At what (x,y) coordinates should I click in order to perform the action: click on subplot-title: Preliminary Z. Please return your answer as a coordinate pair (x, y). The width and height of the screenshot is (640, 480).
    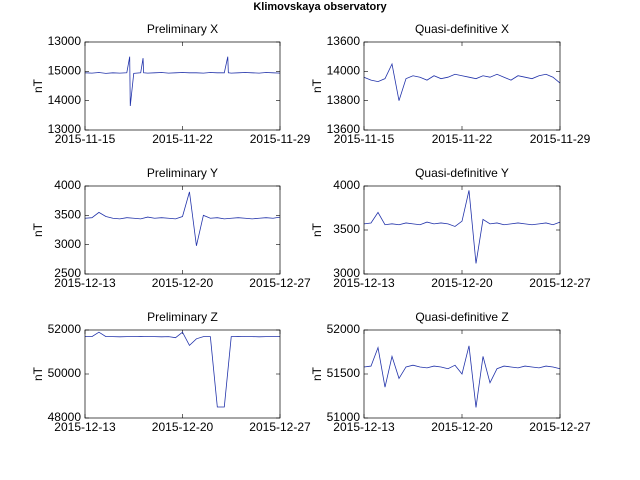
    Looking at the image, I should click on (182, 317).